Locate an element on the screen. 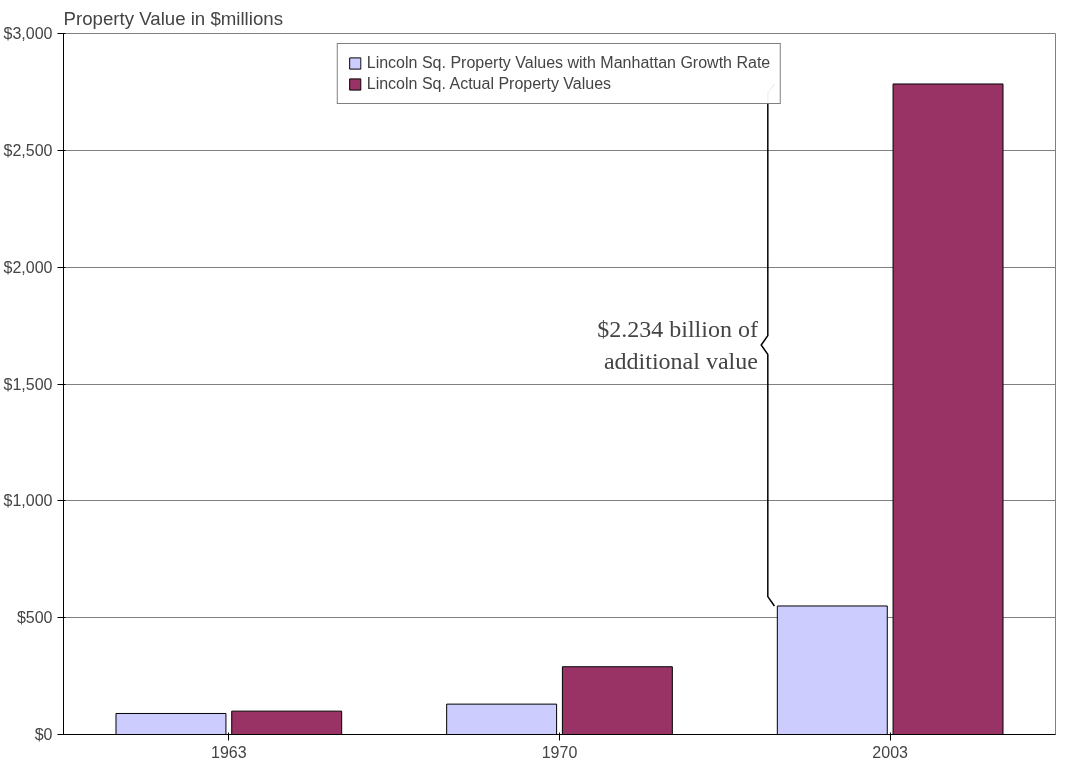 Image resolution: width=1077 pixels, height=780 pixels. x-tick-label: 1963 is located at coordinates (229, 752).